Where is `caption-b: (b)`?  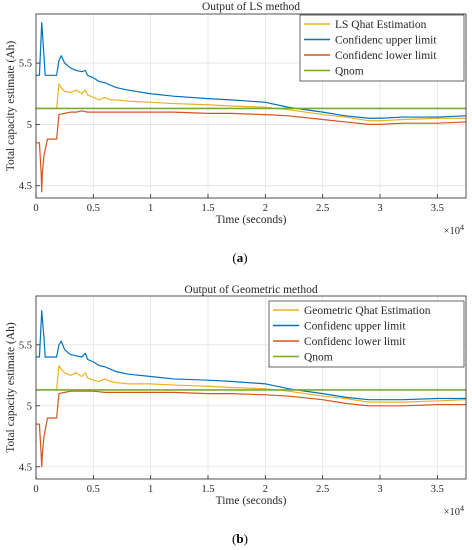
caption-b: (b) is located at coordinates (240, 538).